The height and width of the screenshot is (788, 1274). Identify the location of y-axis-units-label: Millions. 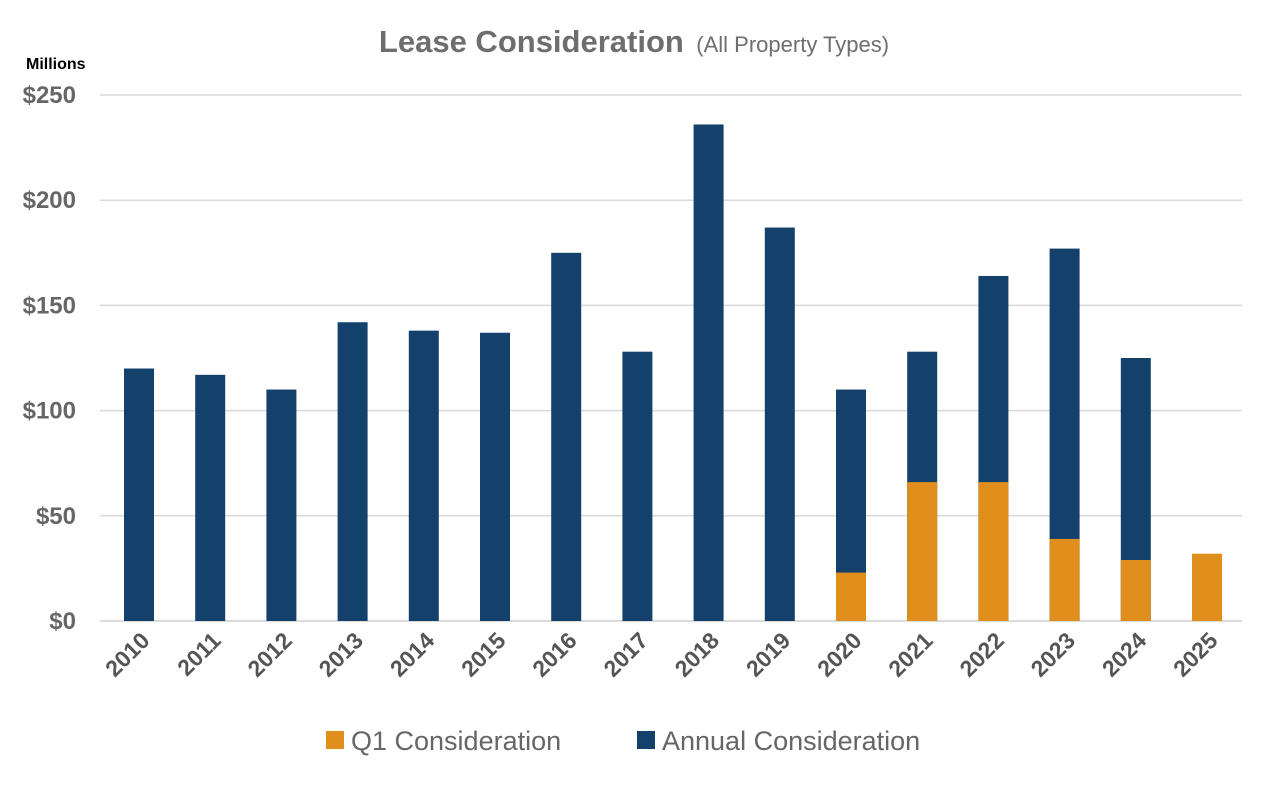
(56, 64).